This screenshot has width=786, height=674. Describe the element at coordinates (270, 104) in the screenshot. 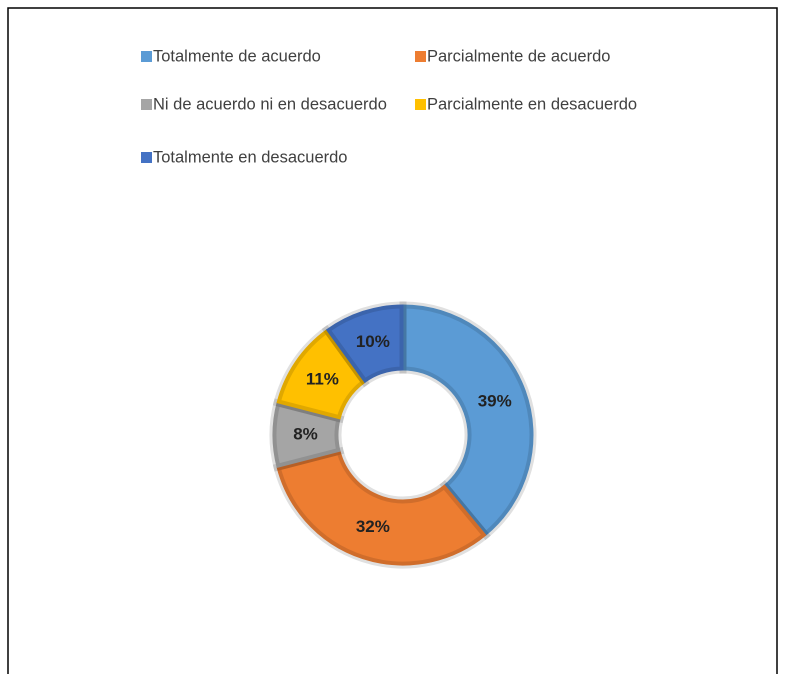

I see `legend-label: Ni de acuerdo ni en desacuerdo` at that location.